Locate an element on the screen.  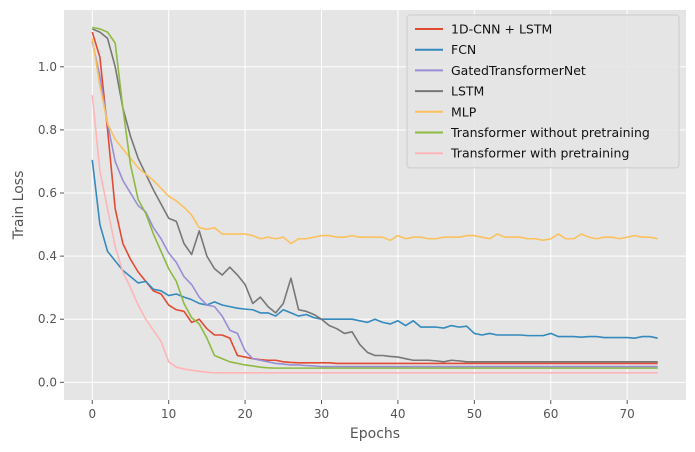
y-axis-label: Train Loss is located at coordinates (19, 206).